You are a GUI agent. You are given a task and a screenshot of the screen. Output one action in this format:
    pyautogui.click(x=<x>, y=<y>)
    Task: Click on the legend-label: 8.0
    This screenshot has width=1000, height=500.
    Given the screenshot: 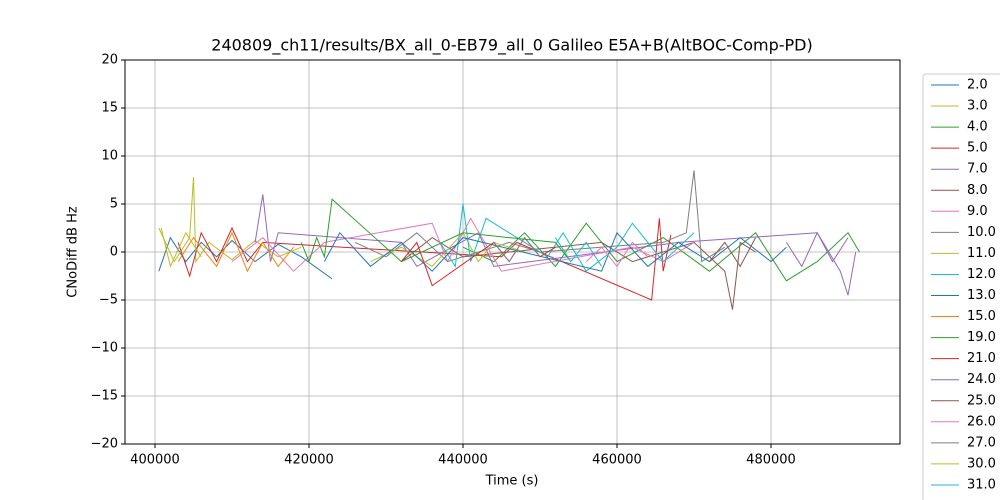 What is the action you would take?
    pyautogui.click(x=977, y=190)
    